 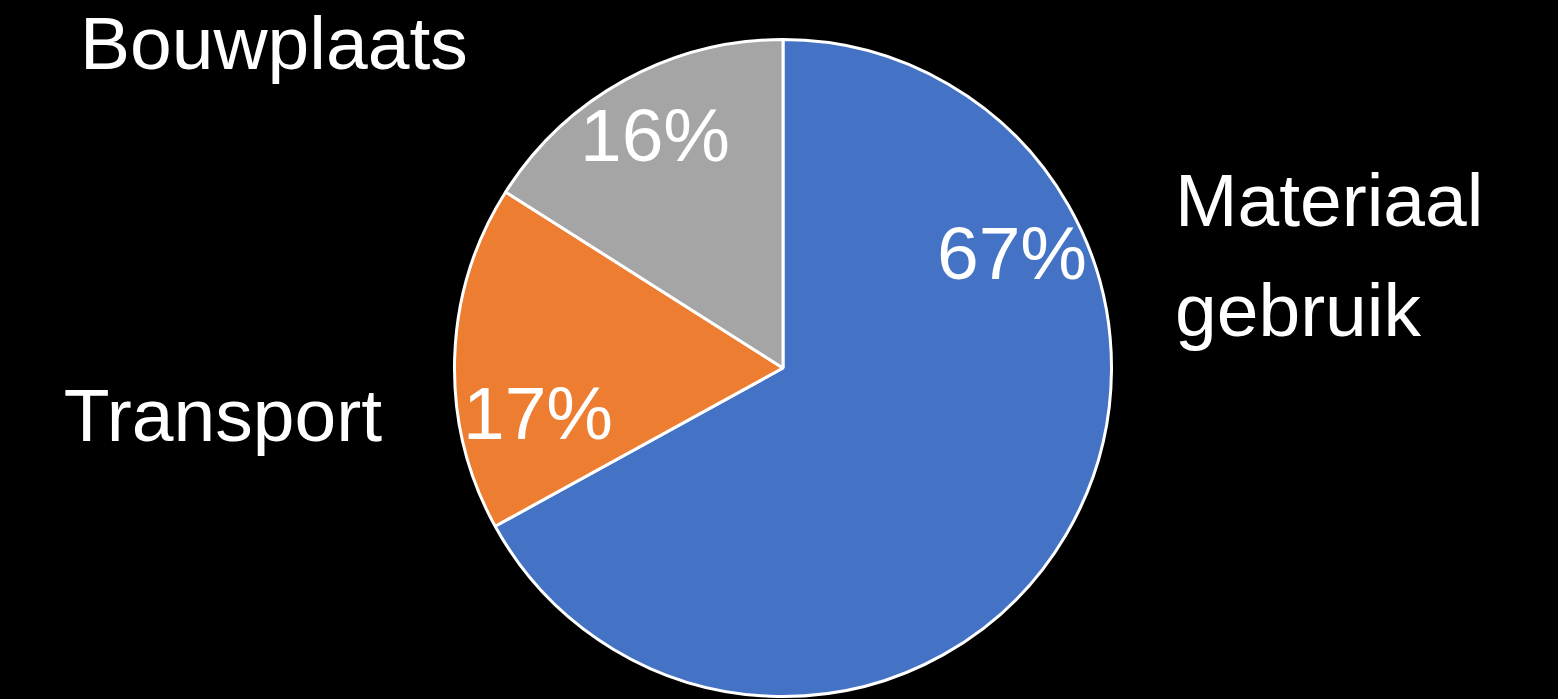 I want to click on slice-label: Transport, so click(x=223, y=414).